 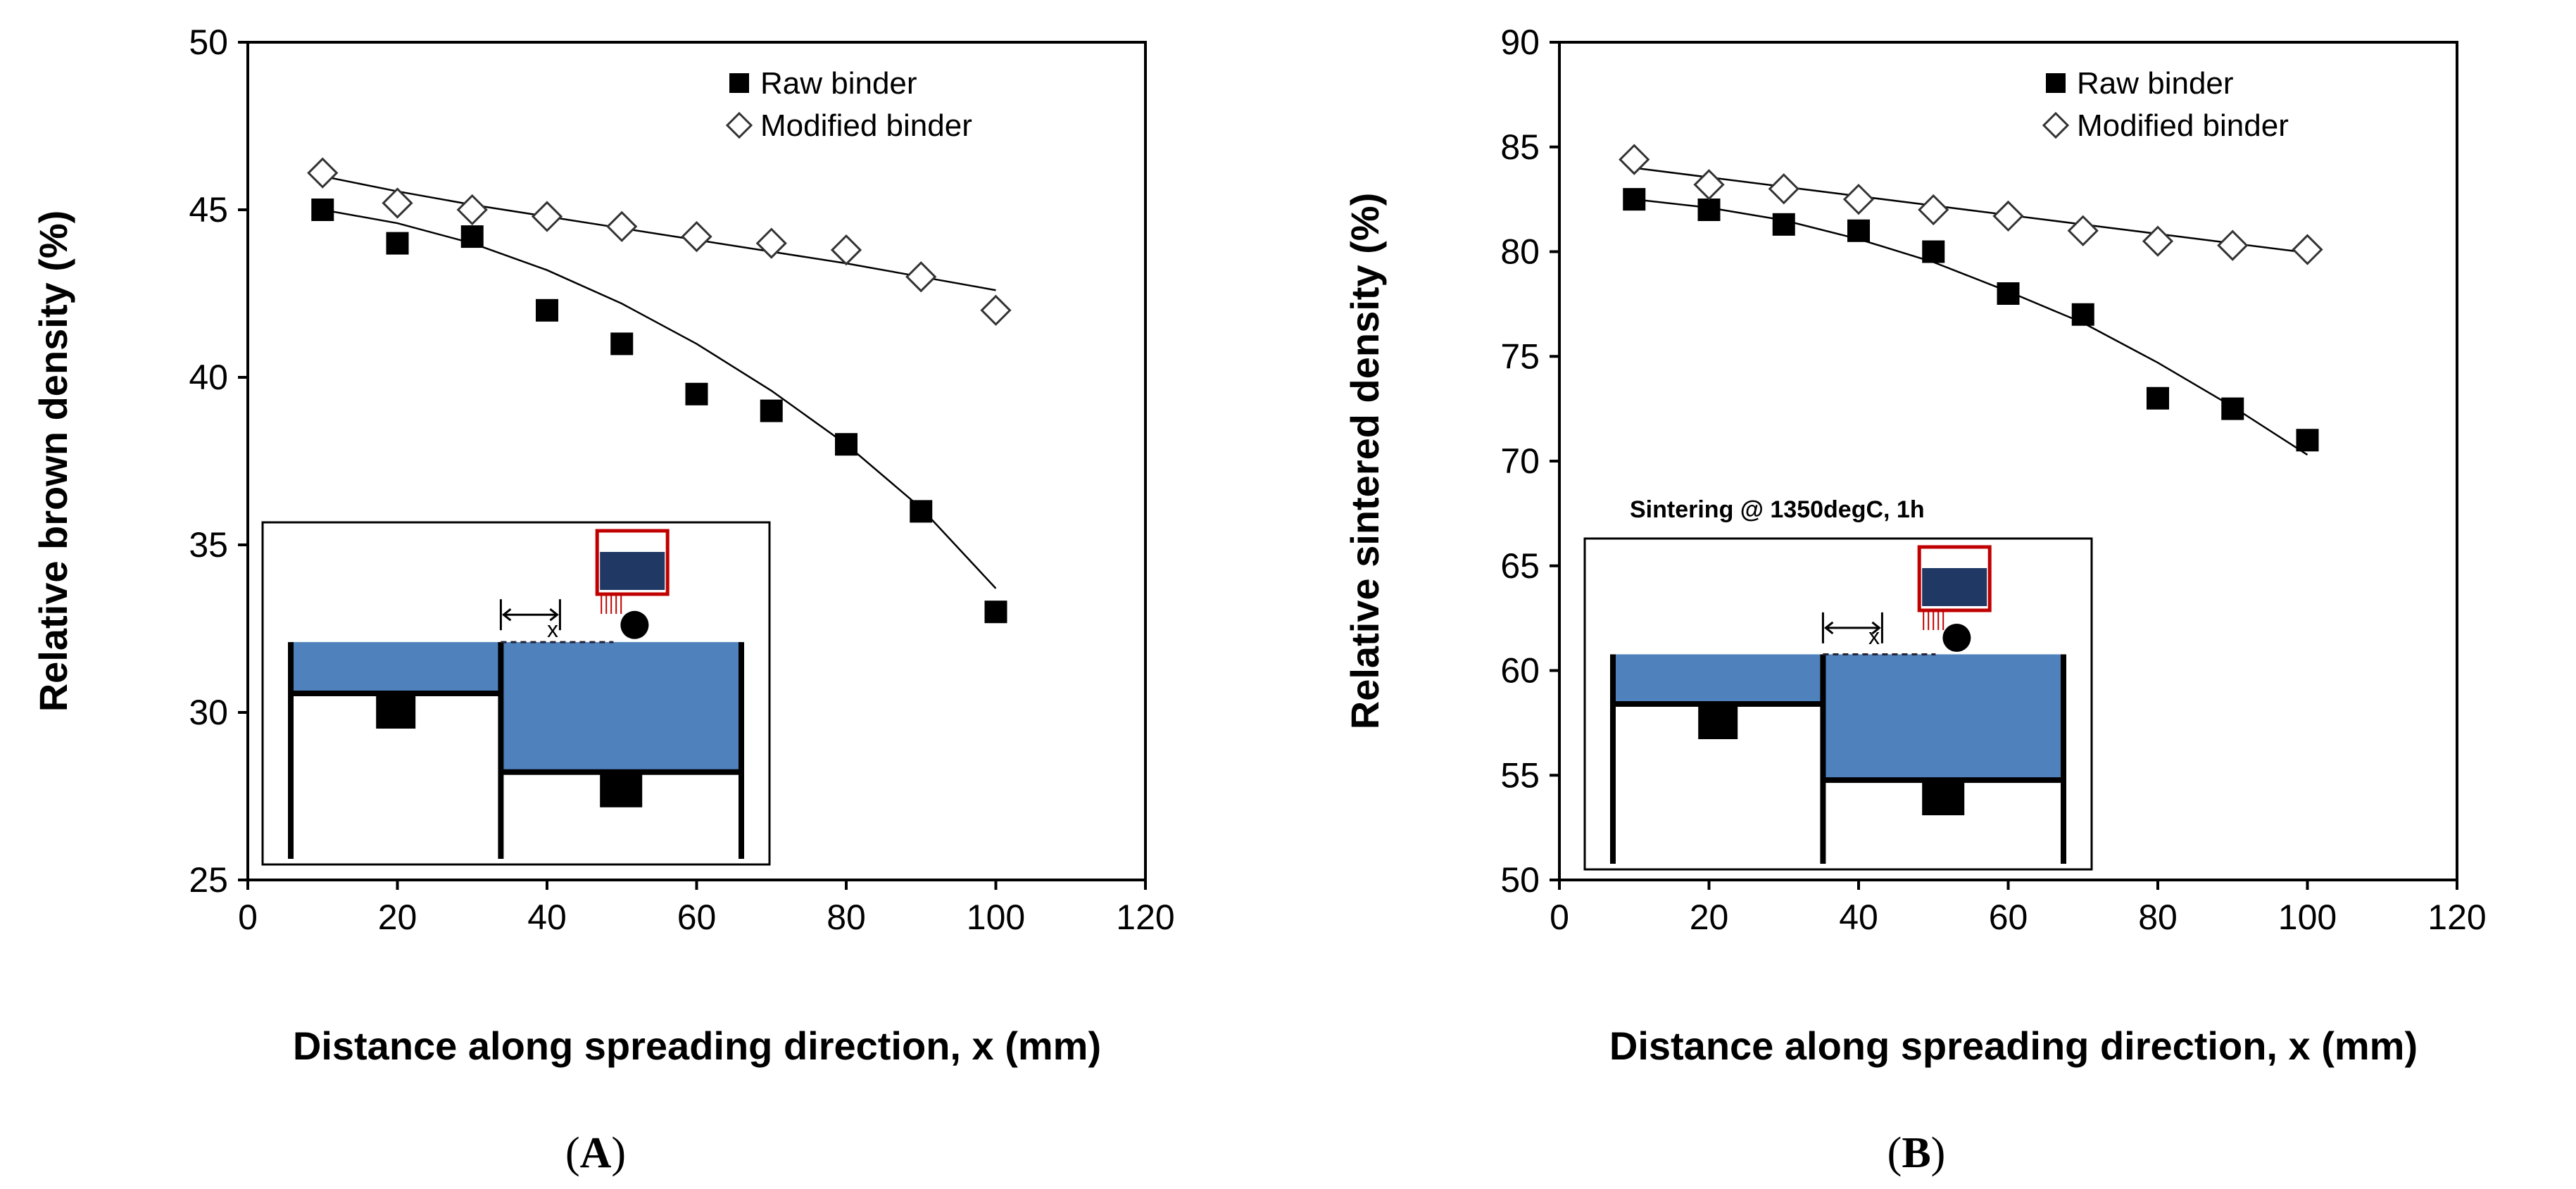 I want to click on inset-schematic-b: Sintering @ 1350degC, 1h x, so click(x=1838, y=683).